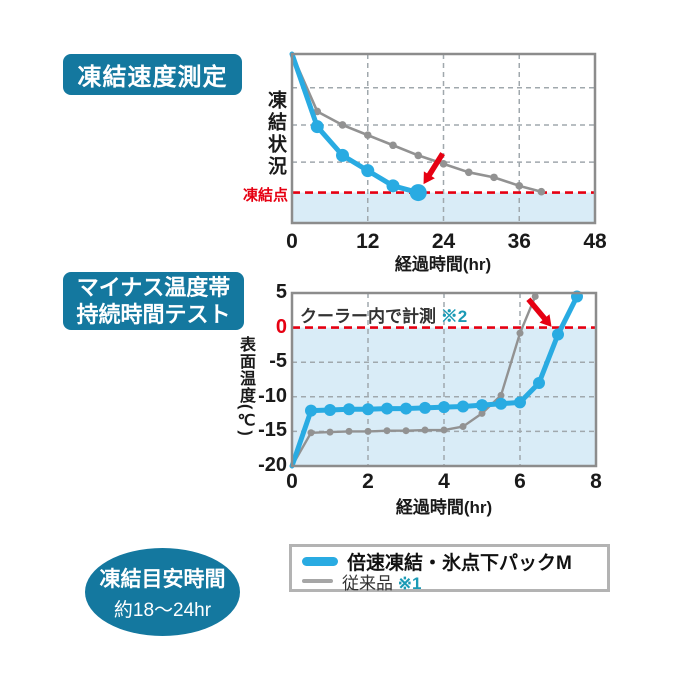 This screenshot has width=680, height=680. I want to click on section-title-freezing-speed: 凍結速度測定, so click(152, 74).